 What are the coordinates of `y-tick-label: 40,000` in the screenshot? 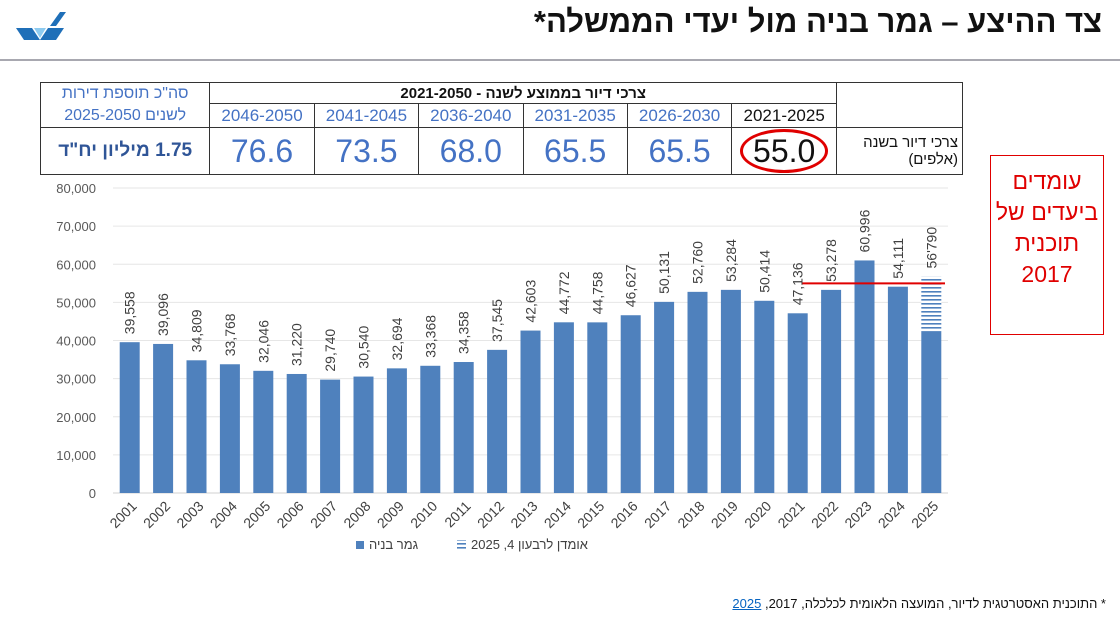 It's located at (76, 341).